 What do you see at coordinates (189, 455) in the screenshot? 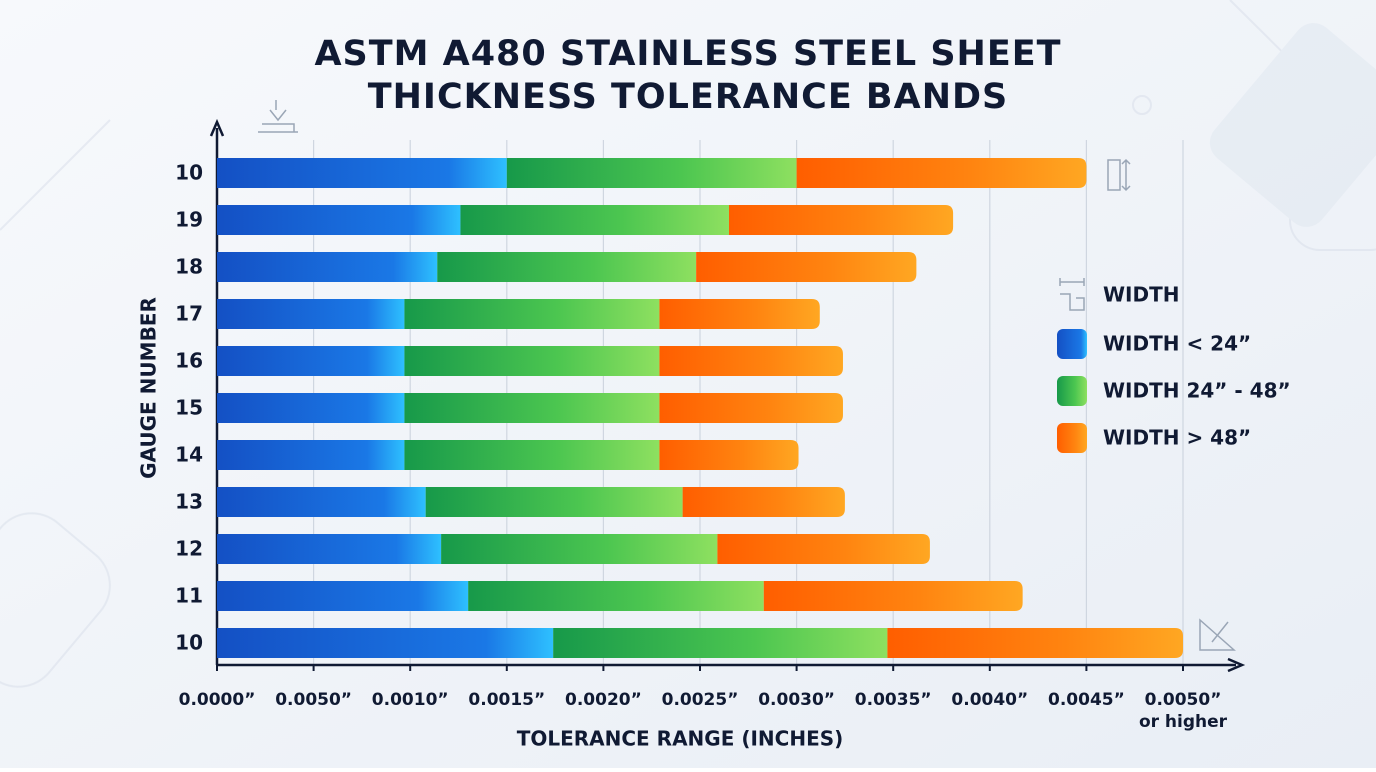
I see `y-tick-label: 14` at bounding box center [189, 455].